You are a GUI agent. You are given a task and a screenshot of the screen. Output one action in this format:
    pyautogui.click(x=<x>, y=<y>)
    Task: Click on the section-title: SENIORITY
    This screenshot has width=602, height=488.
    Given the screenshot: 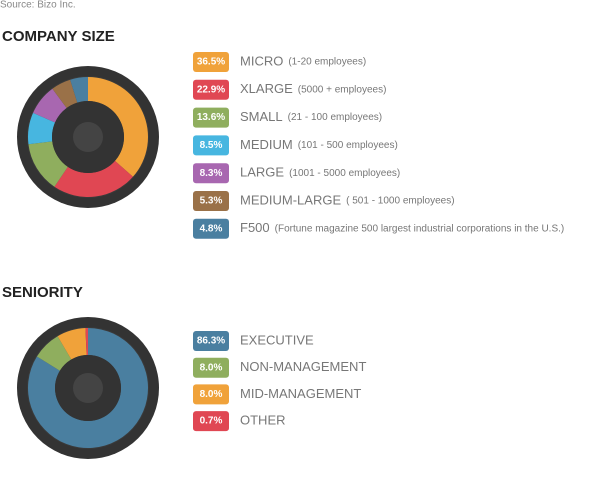 What is the action you would take?
    pyautogui.click(x=42, y=292)
    